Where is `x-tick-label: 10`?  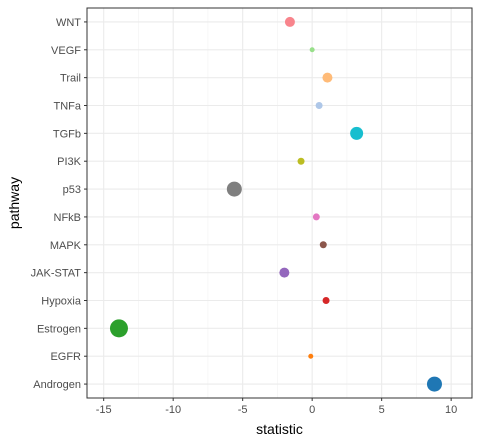
x-tick-label: 10 is located at coordinates (451, 410).